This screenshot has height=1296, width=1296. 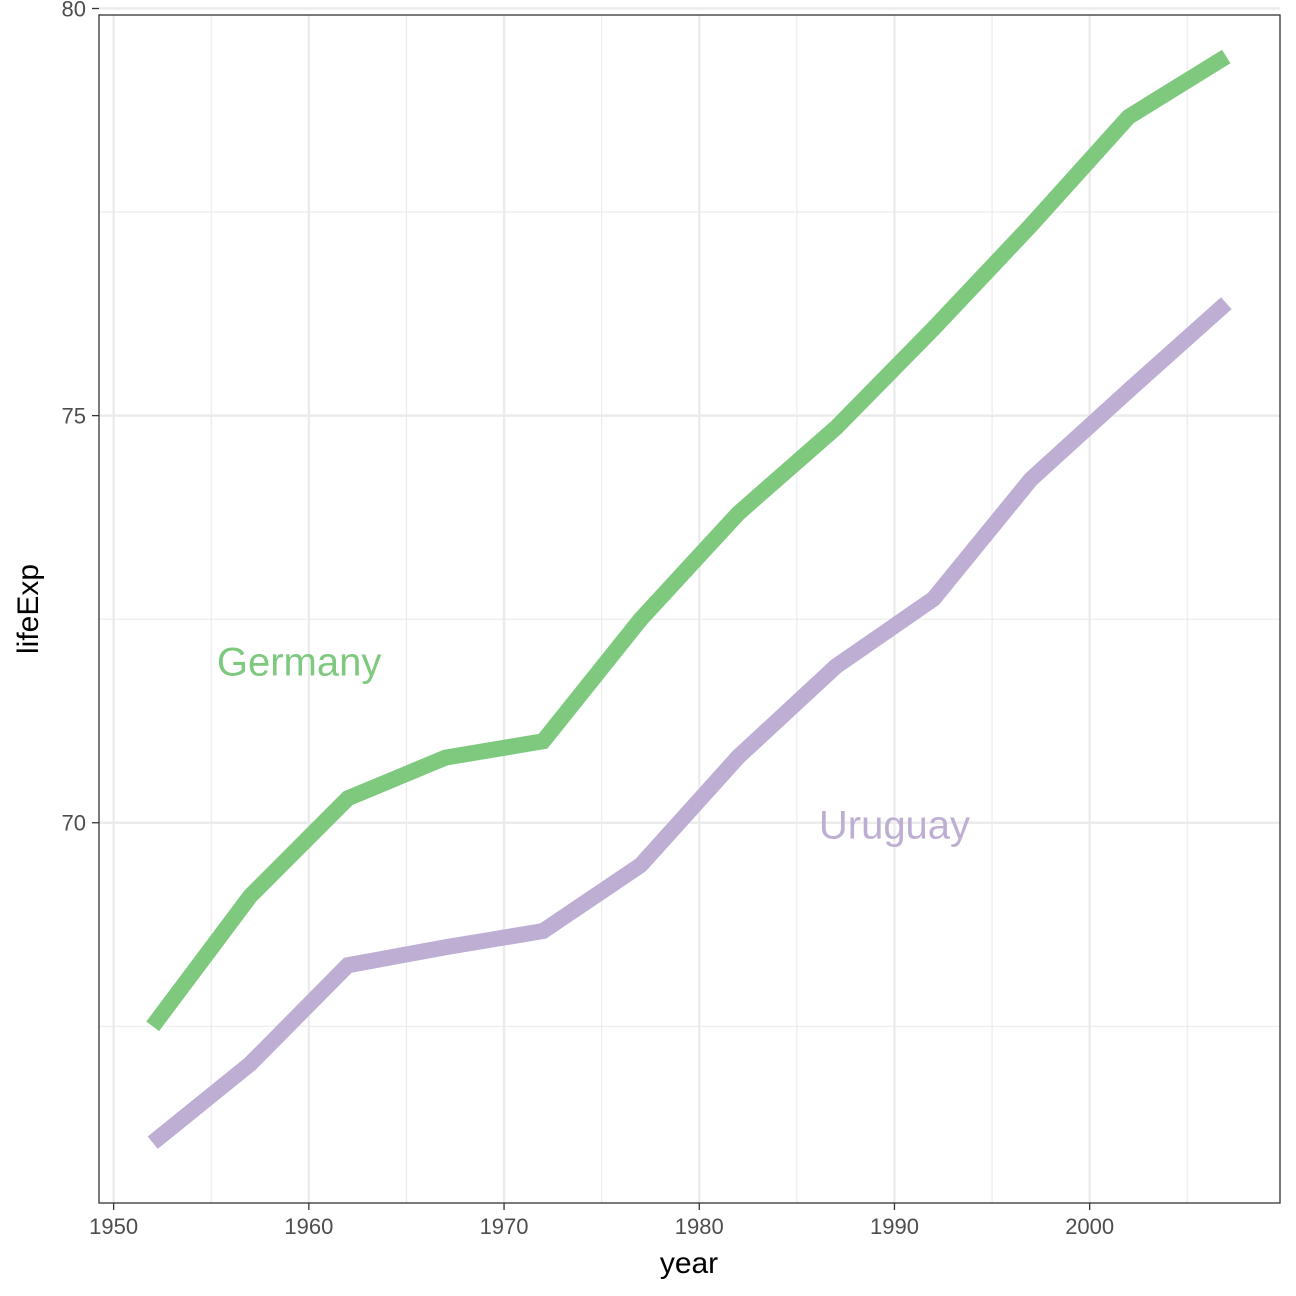 What do you see at coordinates (699, 1226) in the screenshot?
I see `x-tick-label: 1980` at bounding box center [699, 1226].